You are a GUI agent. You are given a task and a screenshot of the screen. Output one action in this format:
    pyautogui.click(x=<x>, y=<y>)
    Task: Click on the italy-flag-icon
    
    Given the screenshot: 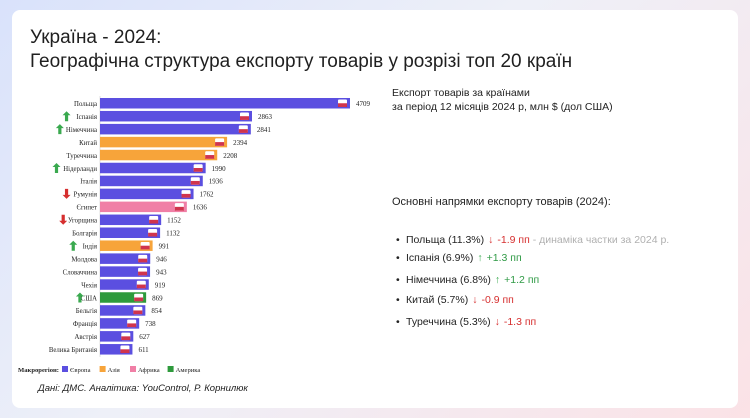 What is the action you would take?
    pyautogui.click(x=195, y=181)
    